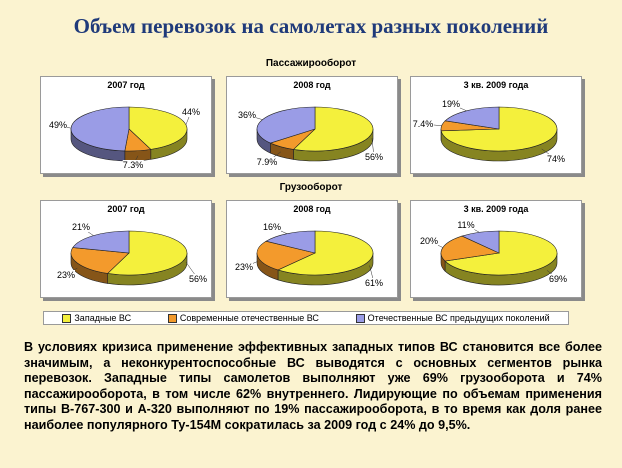 The height and width of the screenshot is (468, 622). What do you see at coordinates (247, 115) in the screenshot?
I see `pie-data-label-previous: 36%` at bounding box center [247, 115].